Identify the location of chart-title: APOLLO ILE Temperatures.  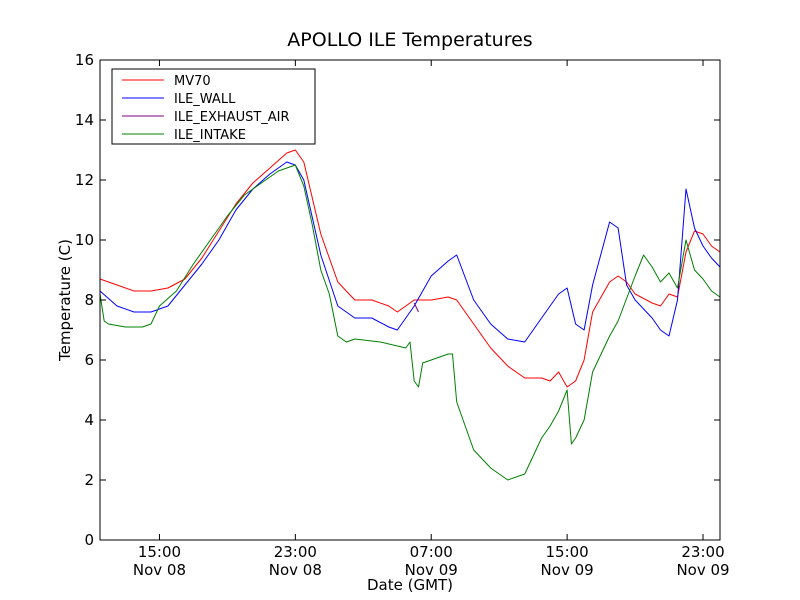
(409, 40).